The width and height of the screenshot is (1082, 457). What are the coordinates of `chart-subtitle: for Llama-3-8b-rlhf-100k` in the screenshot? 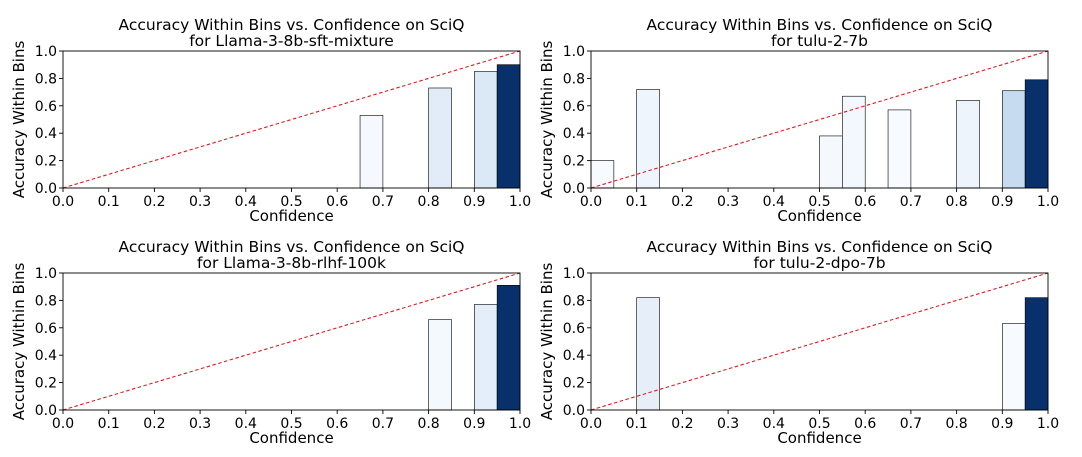 It's located at (291, 263).